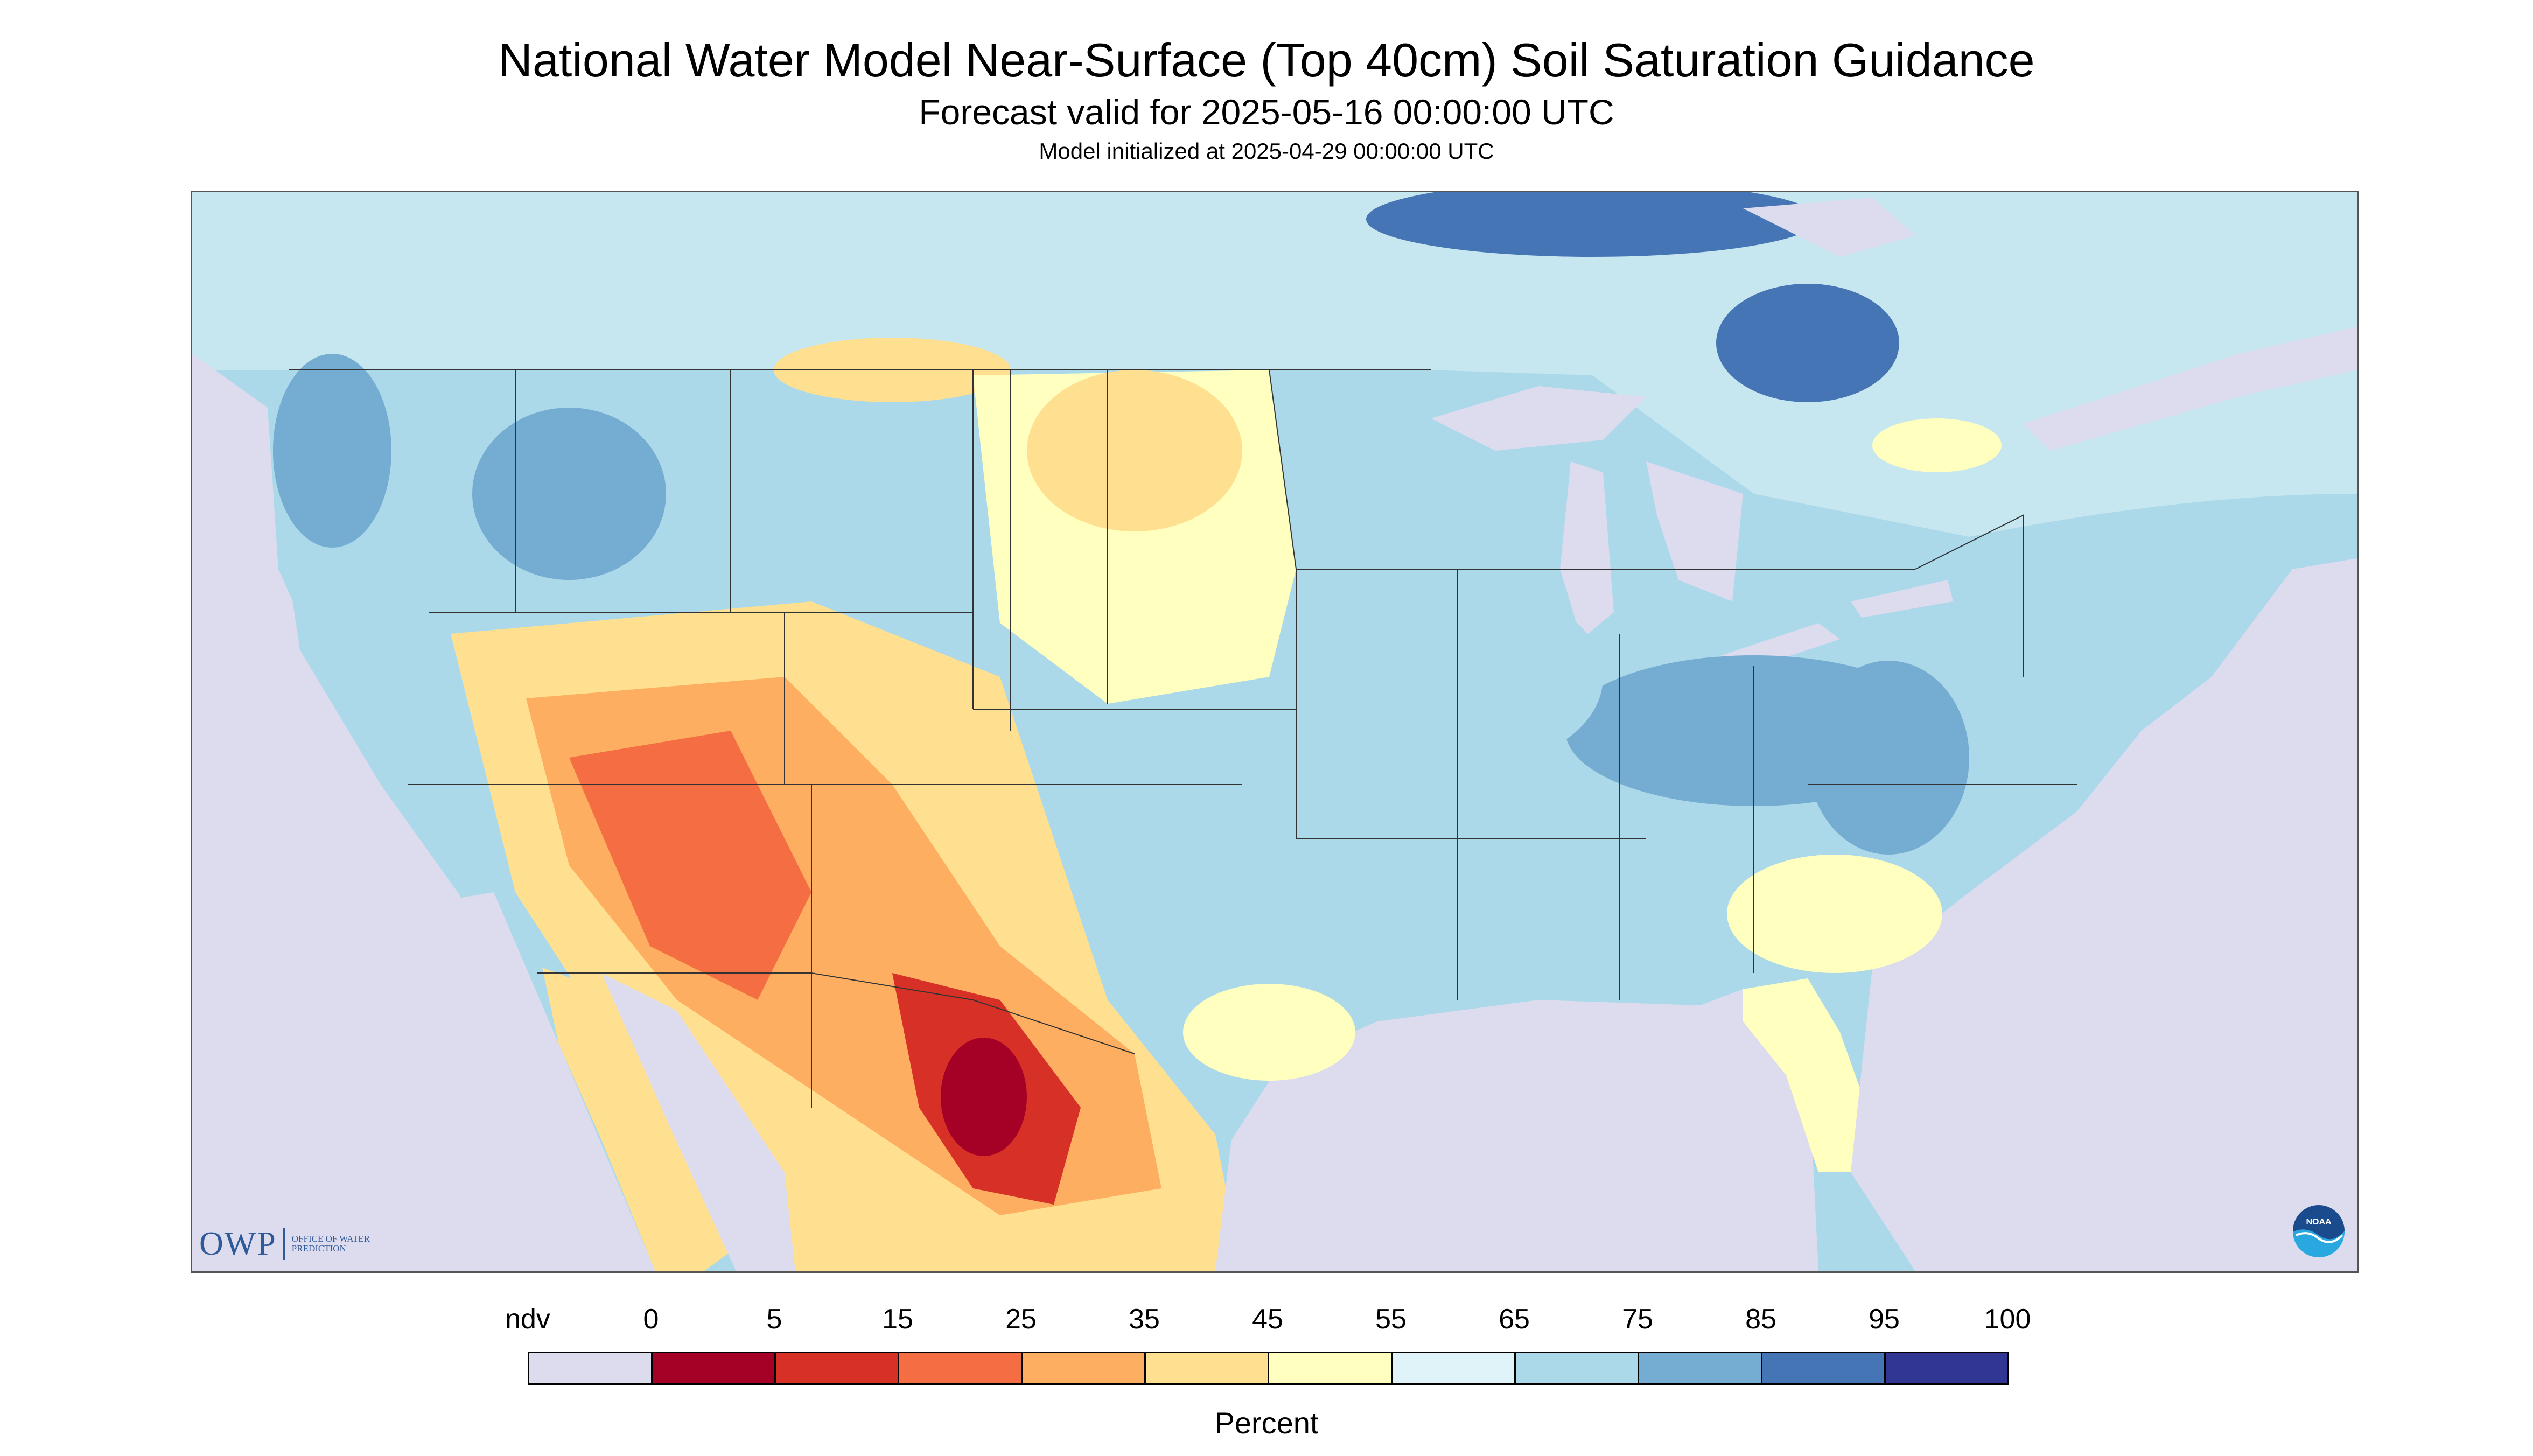 The image size is (2533, 1456). Describe the element at coordinates (1638, 1319) in the screenshot. I see `legend-label-9: 75` at that location.